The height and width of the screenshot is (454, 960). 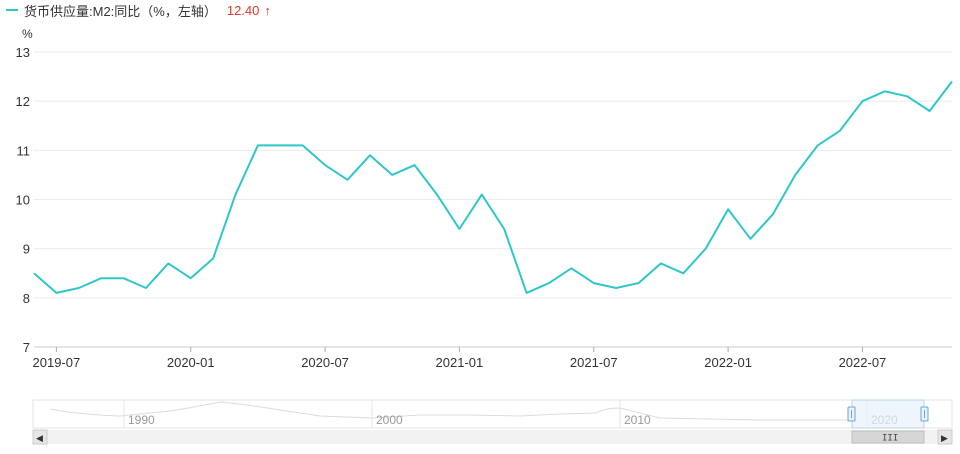 What do you see at coordinates (23, 101) in the screenshot?
I see `y-tick-label: 12` at bounding box center [23, 101].